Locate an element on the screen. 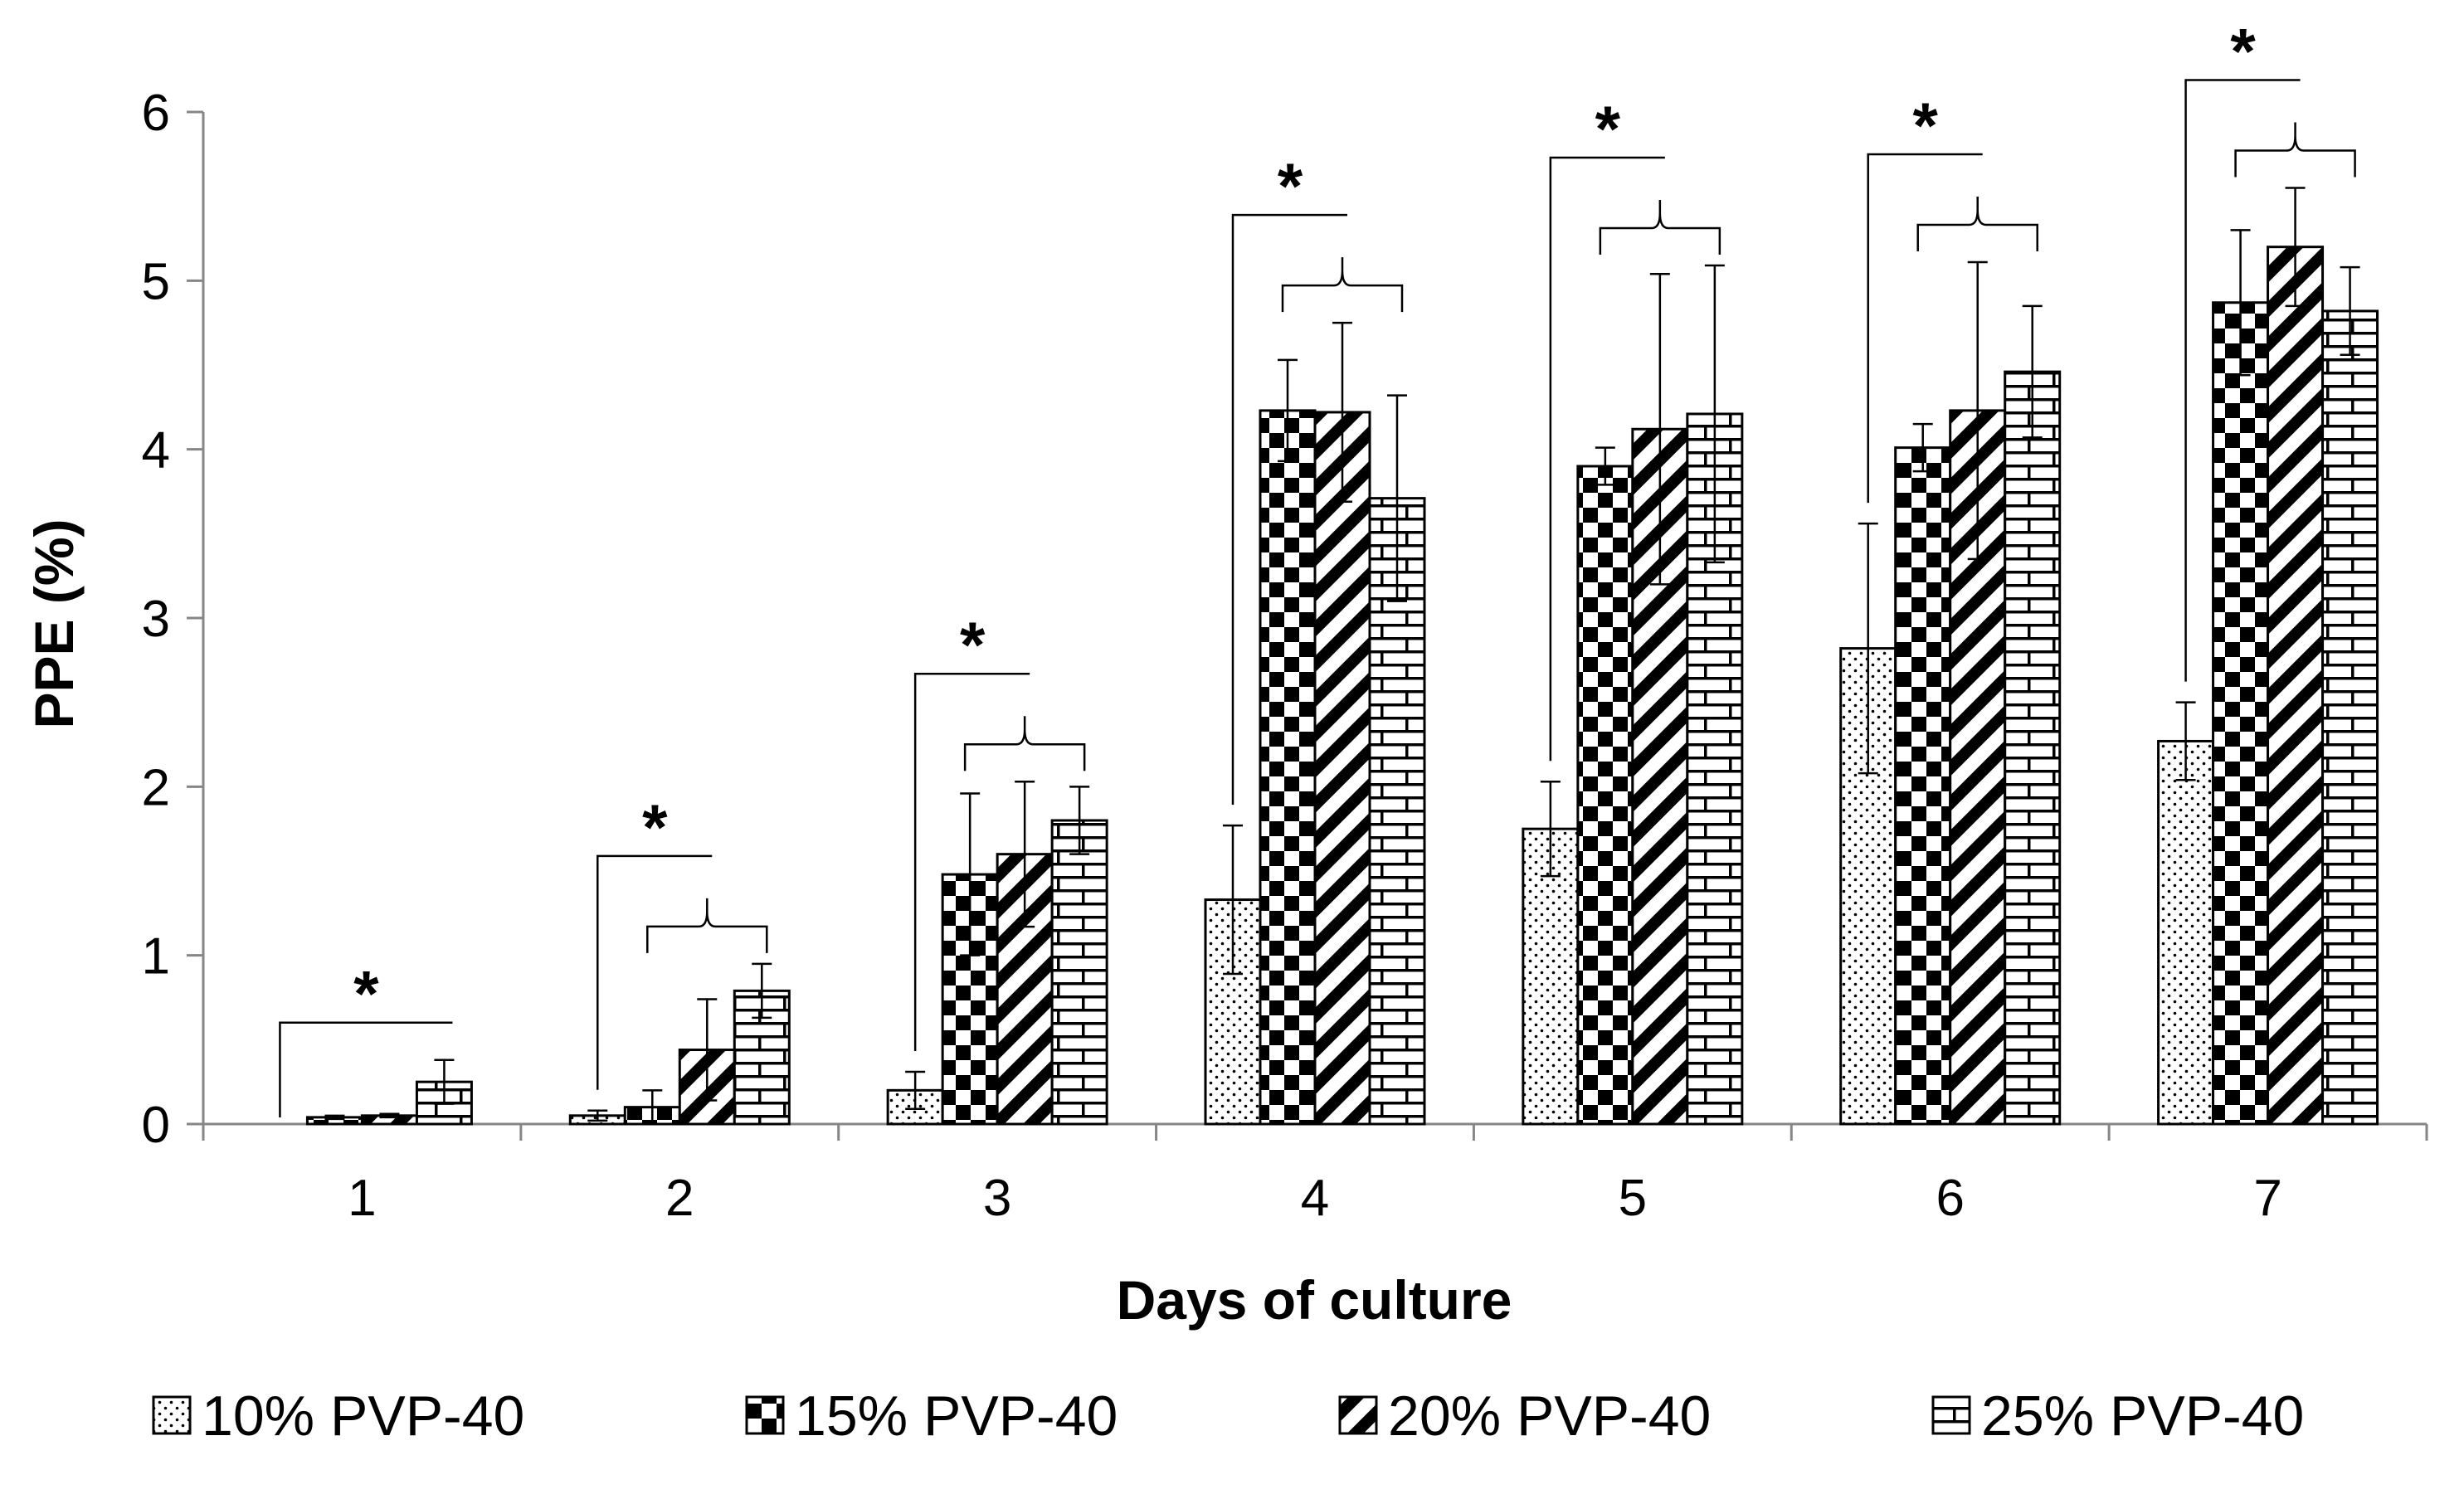 This screenshot has height=1499, width=2464. legend-label: 25% PVP-40 is located at coordinates (2142, 1416).